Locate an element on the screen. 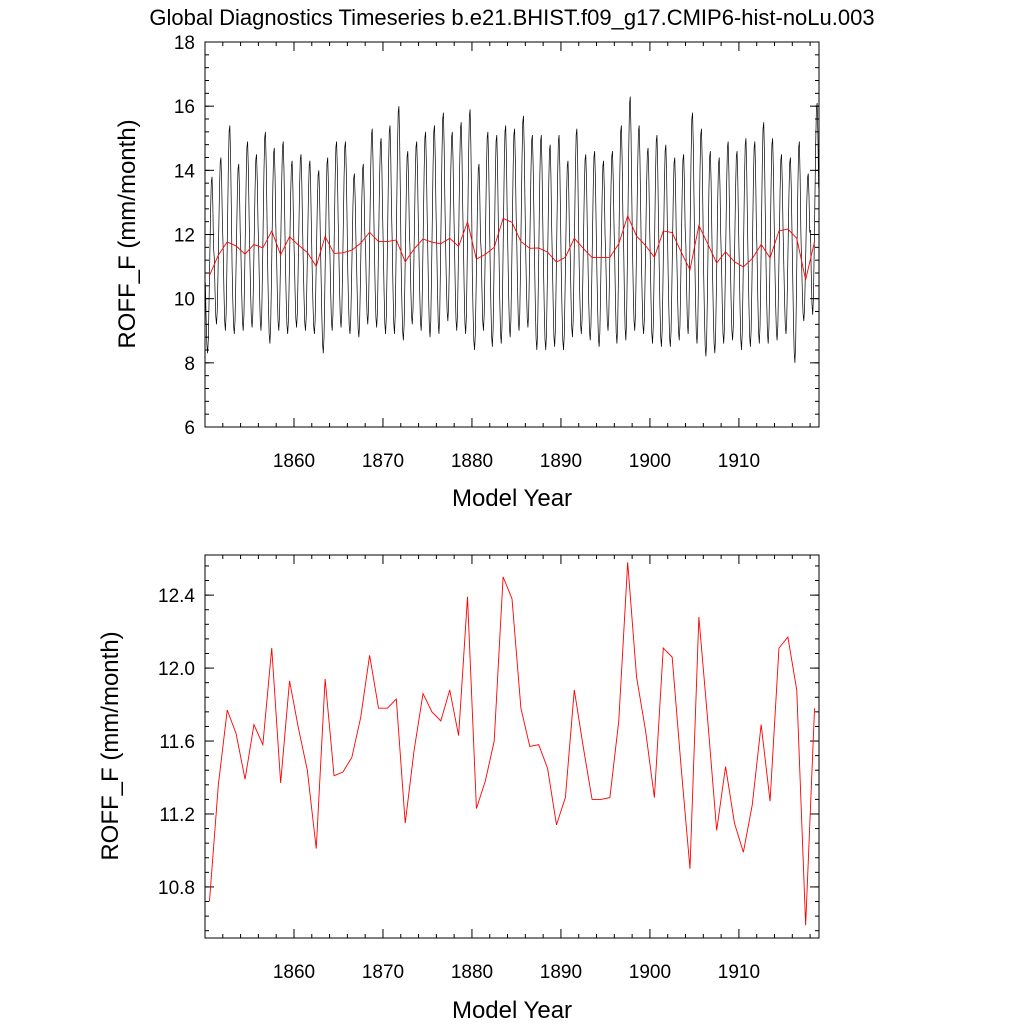  y-tick-label: 10.8 is located at coordinates (176, 888).